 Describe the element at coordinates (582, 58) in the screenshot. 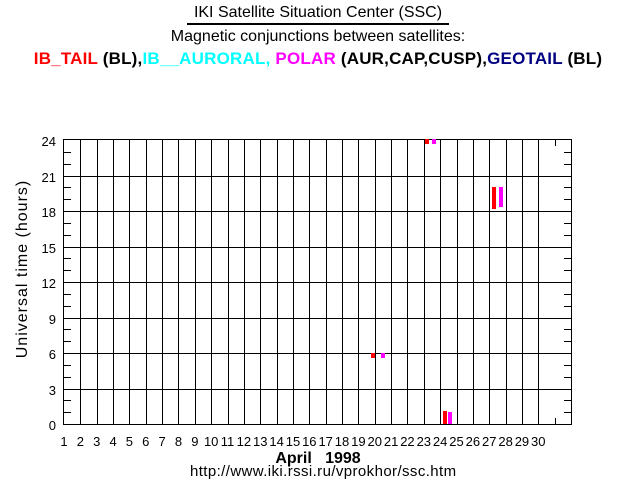

I see `legend-entry: (BL)` at that location.